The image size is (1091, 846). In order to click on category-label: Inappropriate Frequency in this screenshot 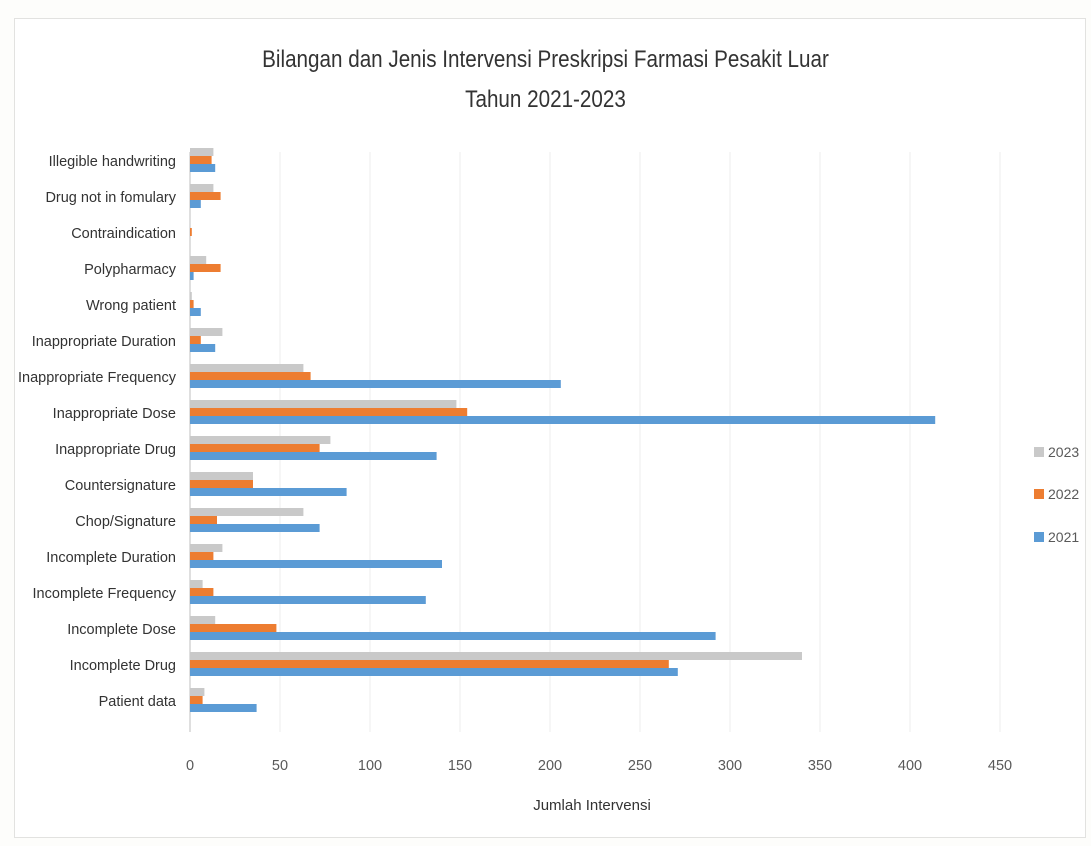, I will do `click(97, 378)`.